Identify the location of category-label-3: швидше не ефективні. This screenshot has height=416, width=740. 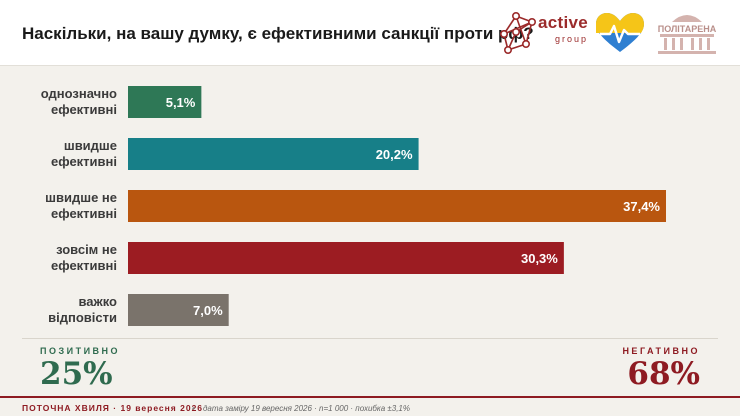
(81, 205).